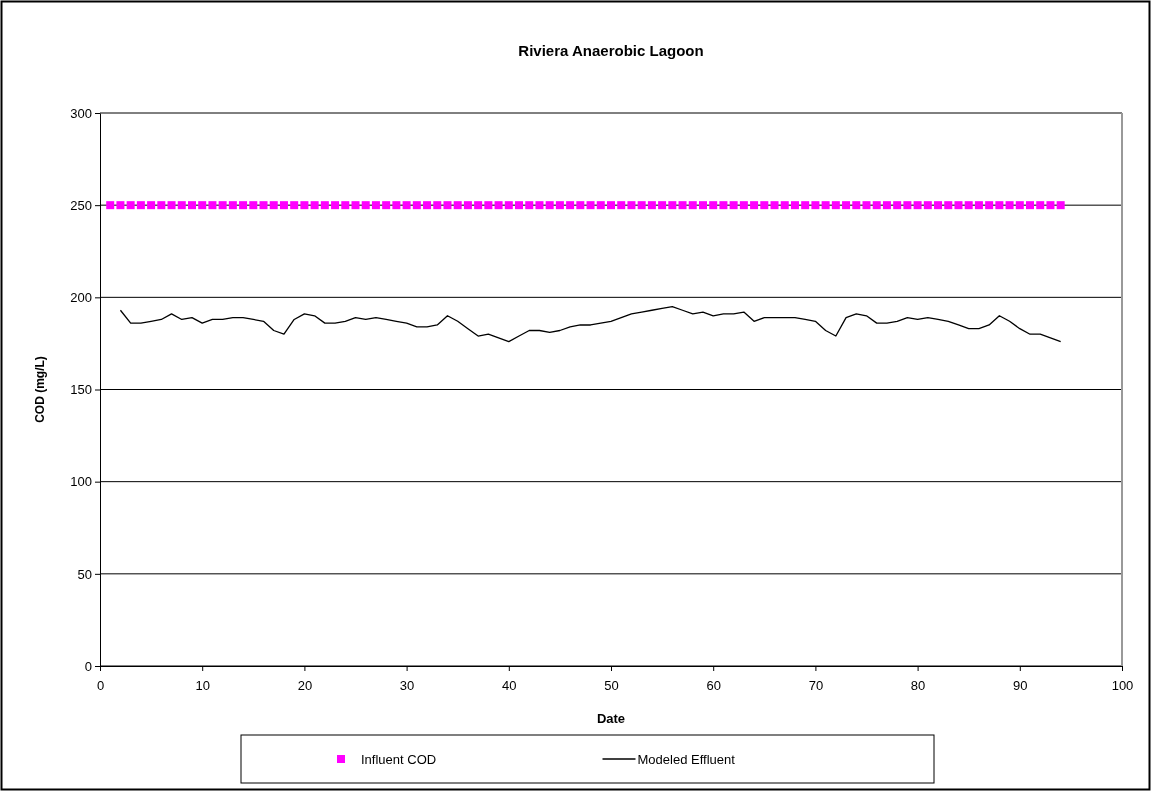 The height and width of the screenshot is (791, 1151). I want to click on x-tick-label: 50, so click(611, 685).